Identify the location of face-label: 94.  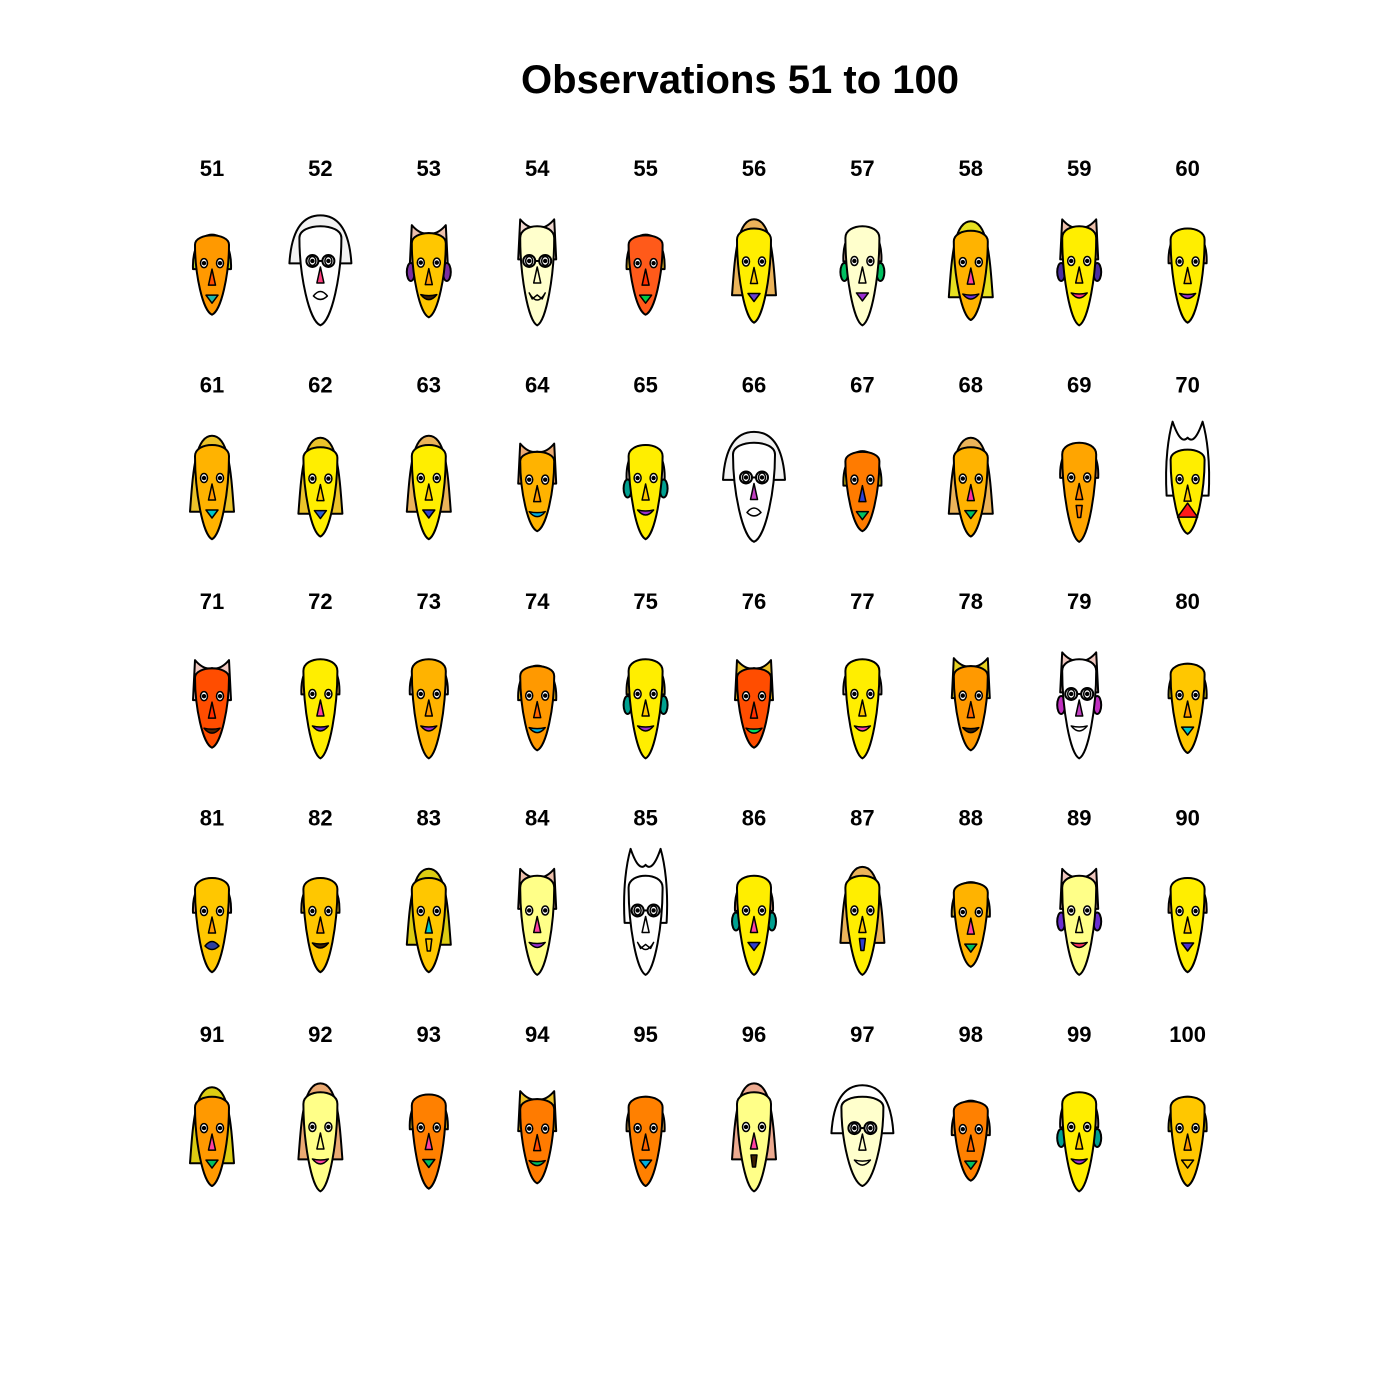
(537, 1034).